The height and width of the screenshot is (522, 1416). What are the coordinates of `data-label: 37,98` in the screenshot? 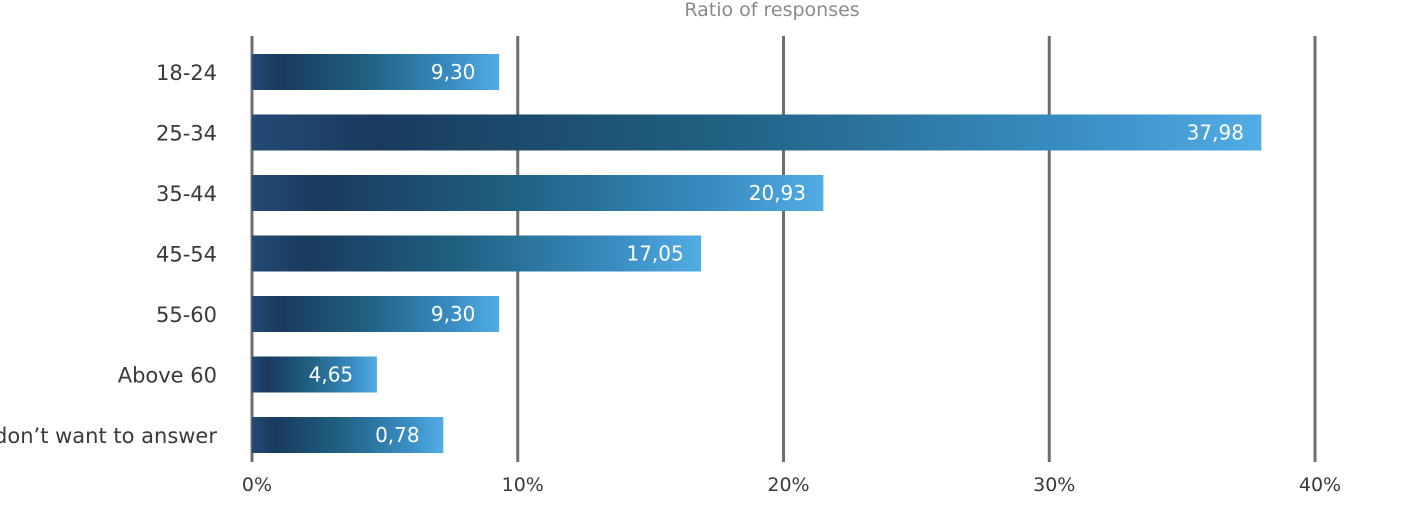 It's located at (1215, 133).